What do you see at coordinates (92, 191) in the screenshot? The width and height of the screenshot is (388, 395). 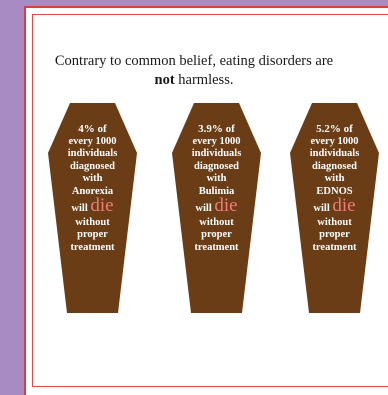 I see `coffin-disorder: Anorexia` at bounding box center [92, 191].